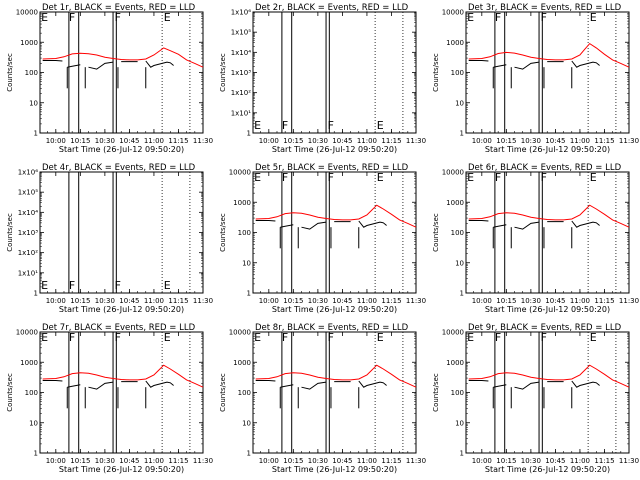 This screenshot has height=480, width=640. What do you see at coordinates (545, 168) in the screenshot?
I see `panel-title: Det 6r, BLACK = Events, RED = LLD` at bounding box center [545, 168].